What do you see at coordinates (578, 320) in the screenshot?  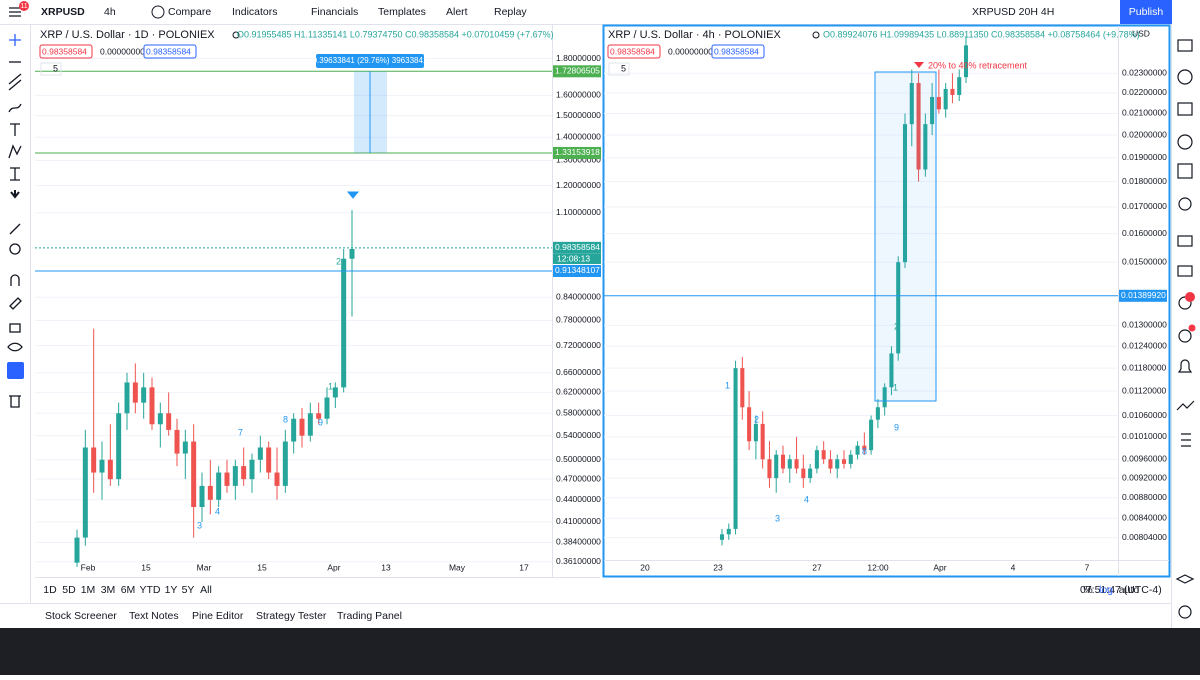 I see `y-tick-label: 0.78000000` at bounding box center [578, 320].